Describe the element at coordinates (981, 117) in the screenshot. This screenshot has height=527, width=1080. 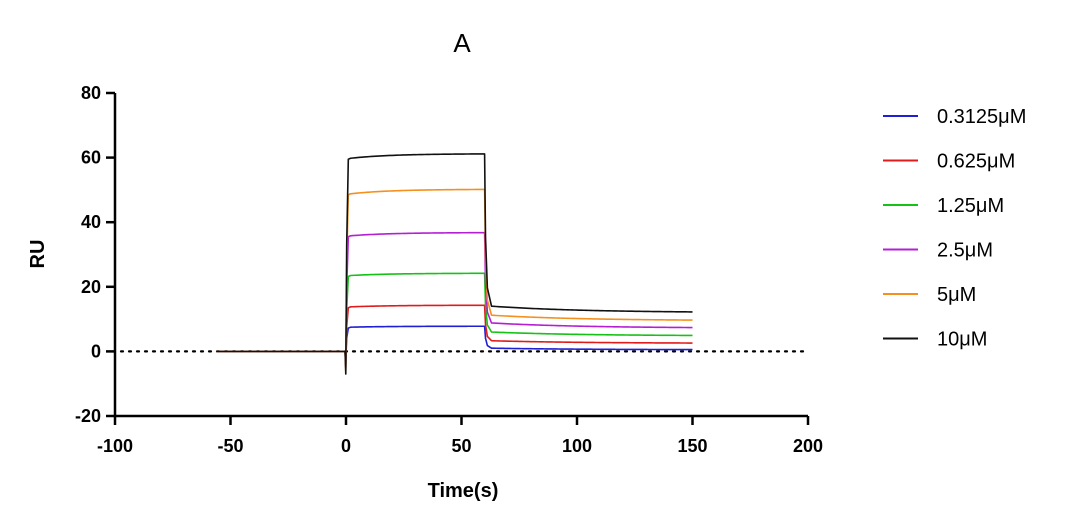
I see `legend-label: 0.3125μM` at that location.